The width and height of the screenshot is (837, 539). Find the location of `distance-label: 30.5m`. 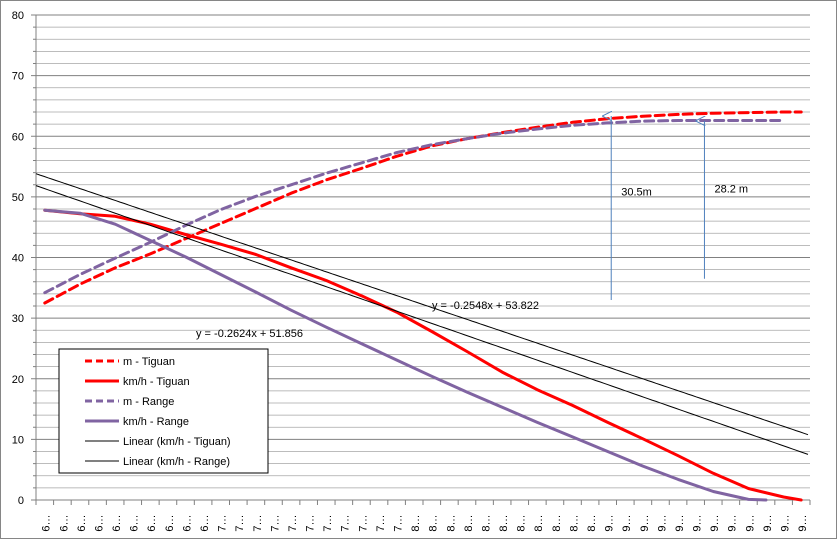

distance-label: 30.5m is located at coordinates (636, 193).